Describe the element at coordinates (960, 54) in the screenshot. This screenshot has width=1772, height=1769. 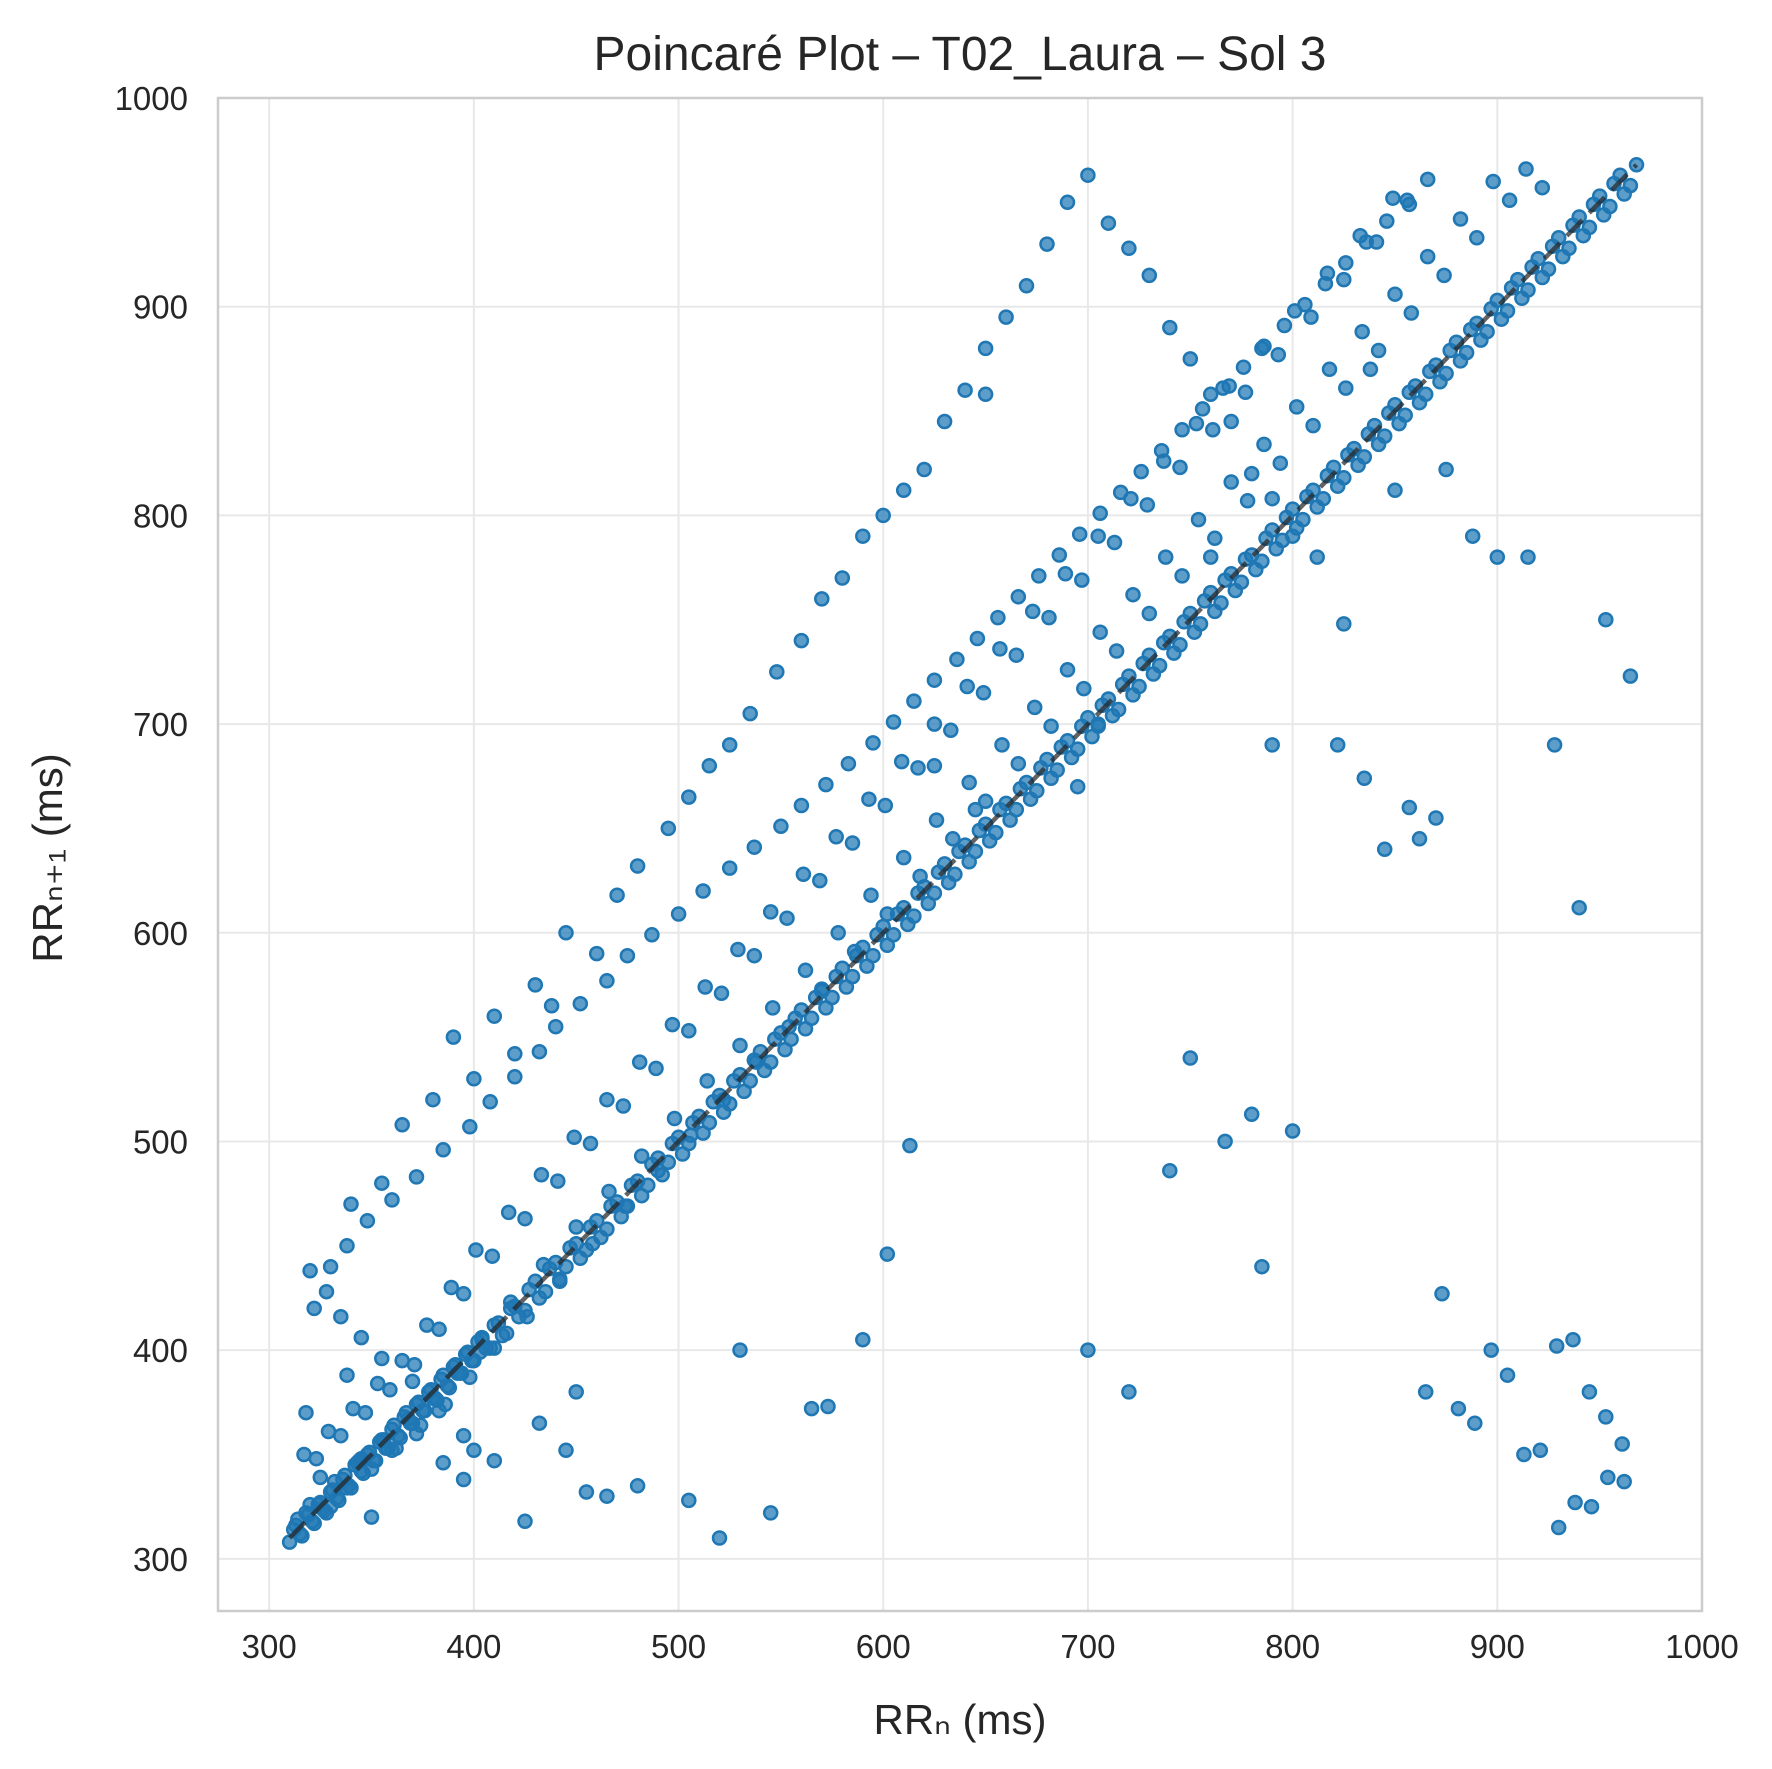
I see `chart-title: Poincaré Plot – T02_Laura – Sol 3` at that location.